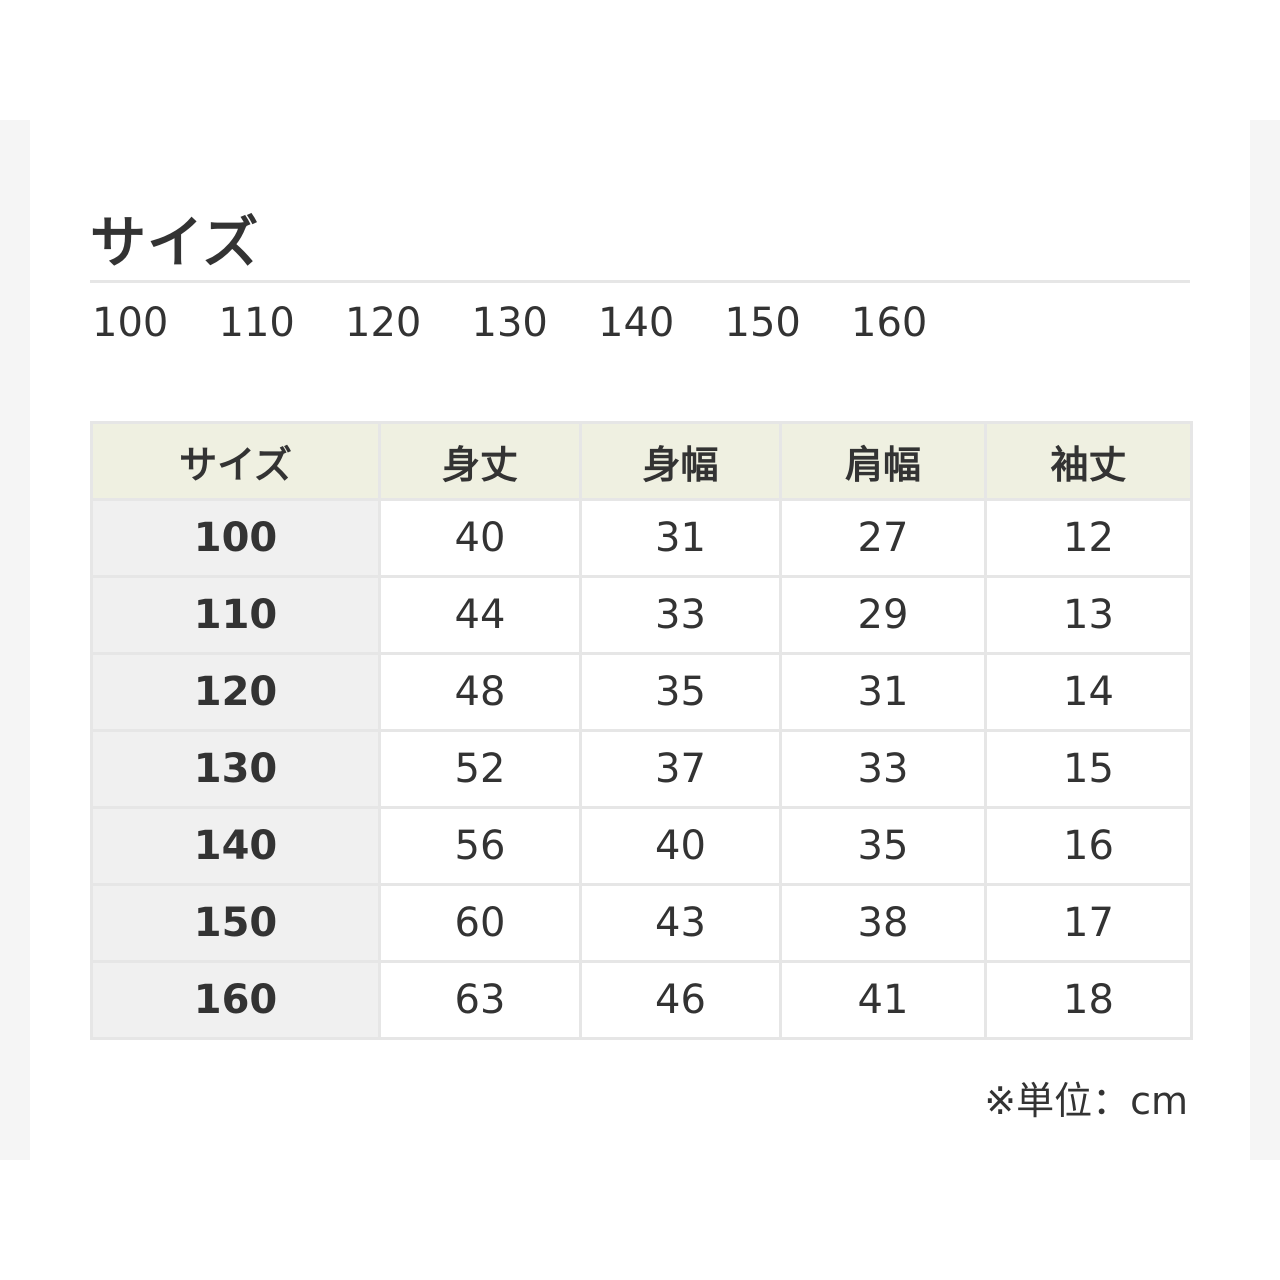  Describe the element at coordinates (480, 461) in the screenshot. I see `column-header: 身丈` at that location.